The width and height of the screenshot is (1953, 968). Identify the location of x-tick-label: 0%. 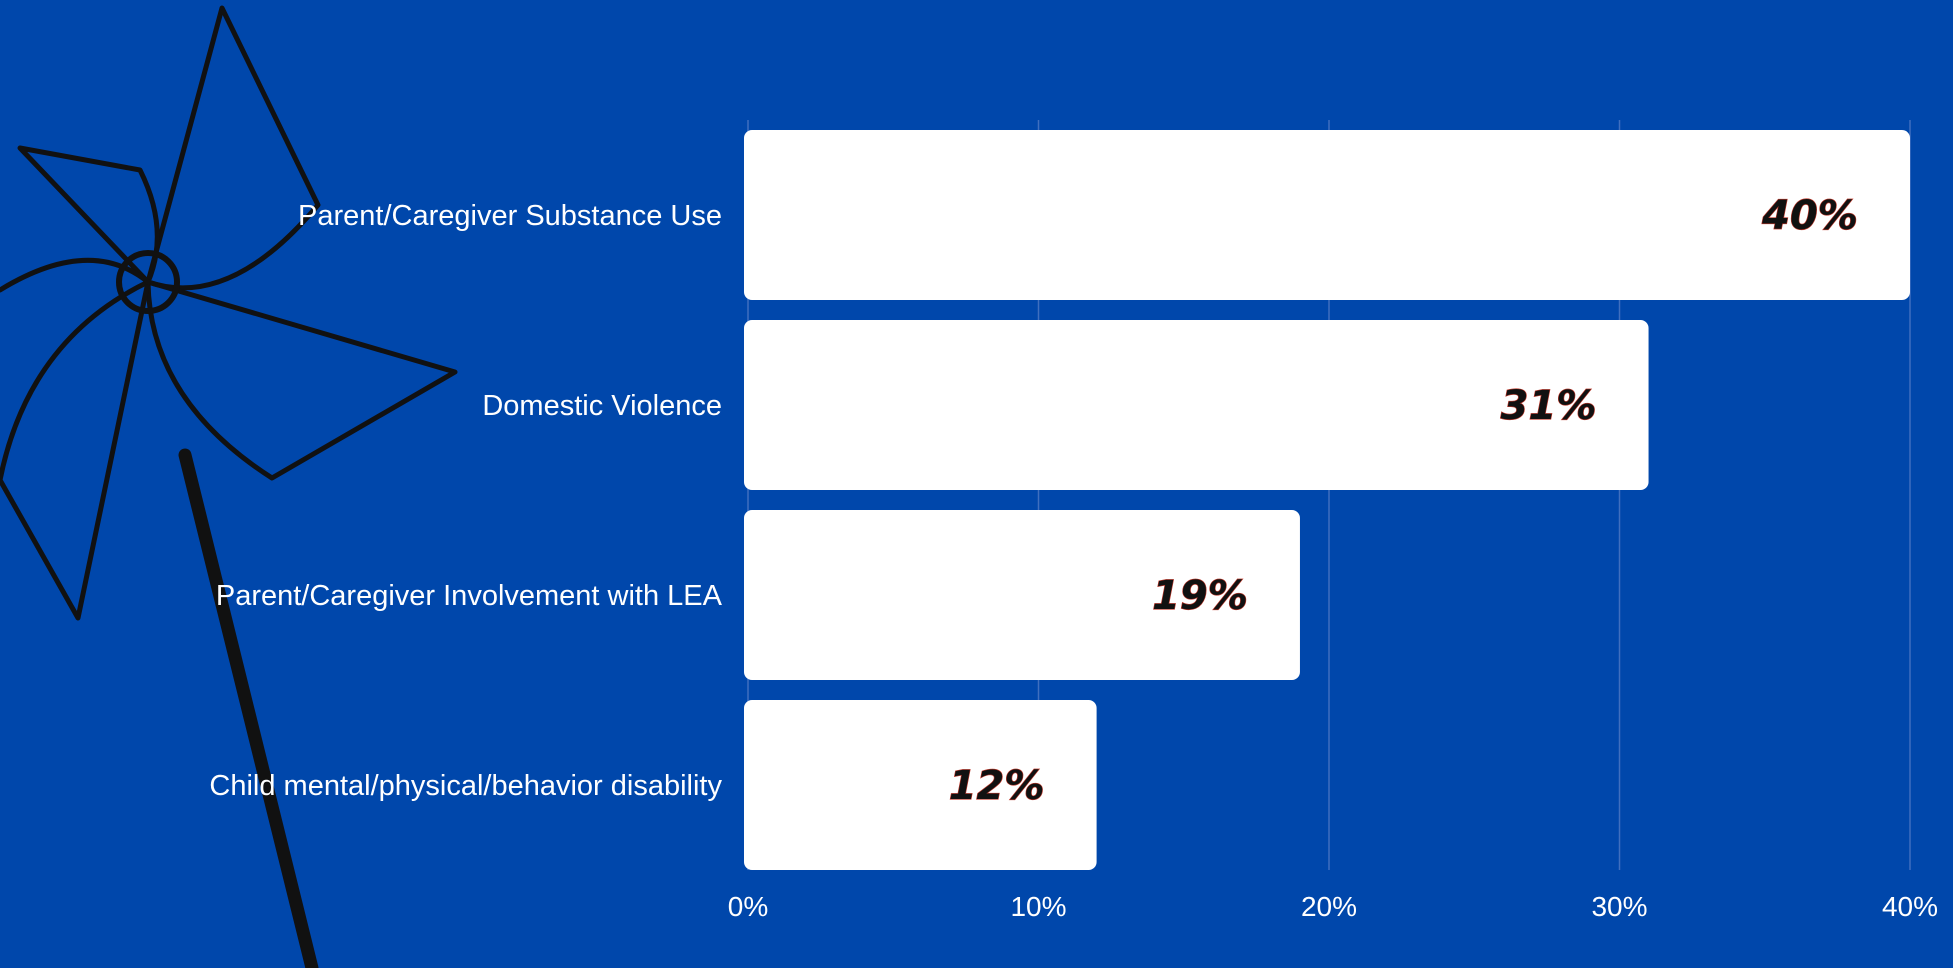
(748, 906).